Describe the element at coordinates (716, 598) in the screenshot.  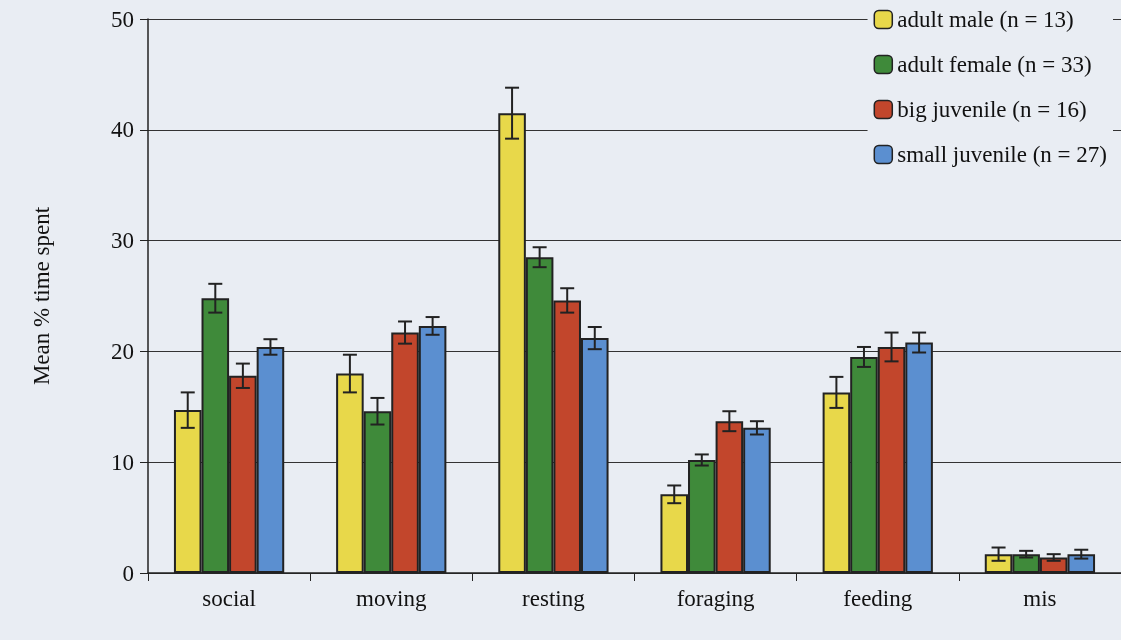
I see `x-tick-label: foraging` at that location.